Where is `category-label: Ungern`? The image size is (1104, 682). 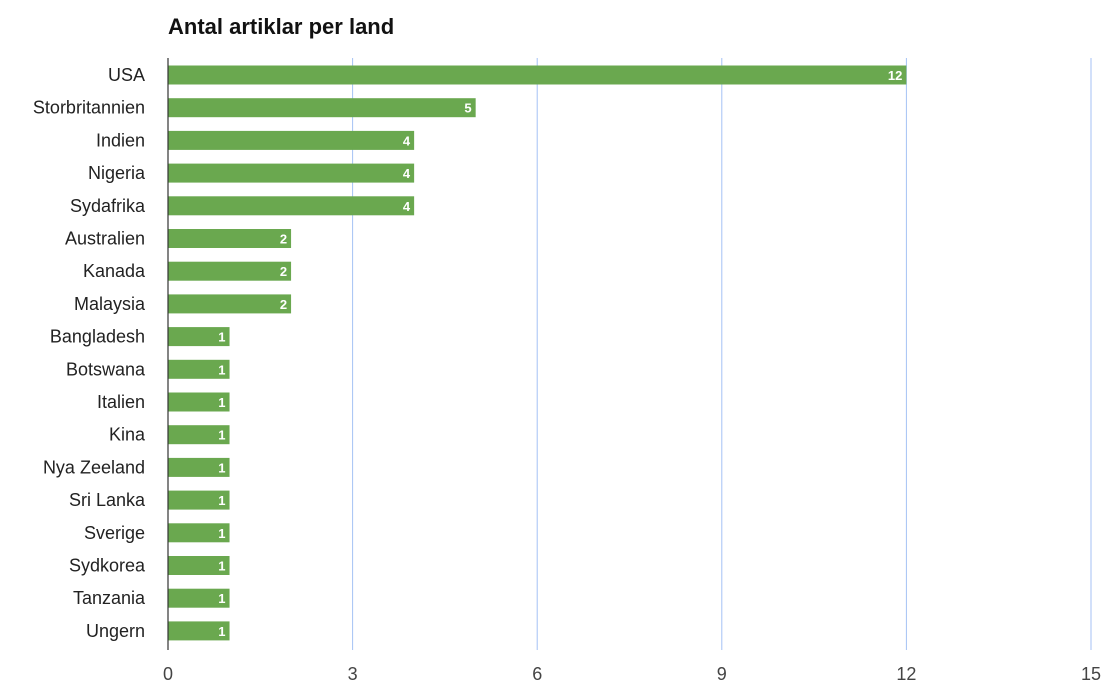 category-label: Ungern is located at coordinates (115, 631).